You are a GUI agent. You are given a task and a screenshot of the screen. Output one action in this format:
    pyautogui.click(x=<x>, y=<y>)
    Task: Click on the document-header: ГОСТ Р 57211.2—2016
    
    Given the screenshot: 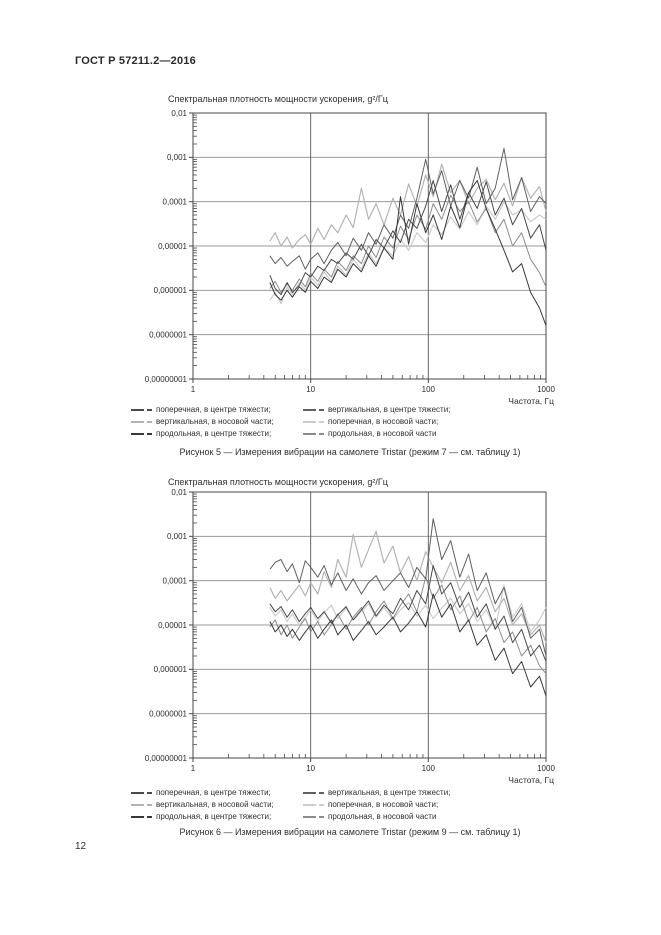 What is the action you would take?
    pyautogui.click(x=135, y=61)
    